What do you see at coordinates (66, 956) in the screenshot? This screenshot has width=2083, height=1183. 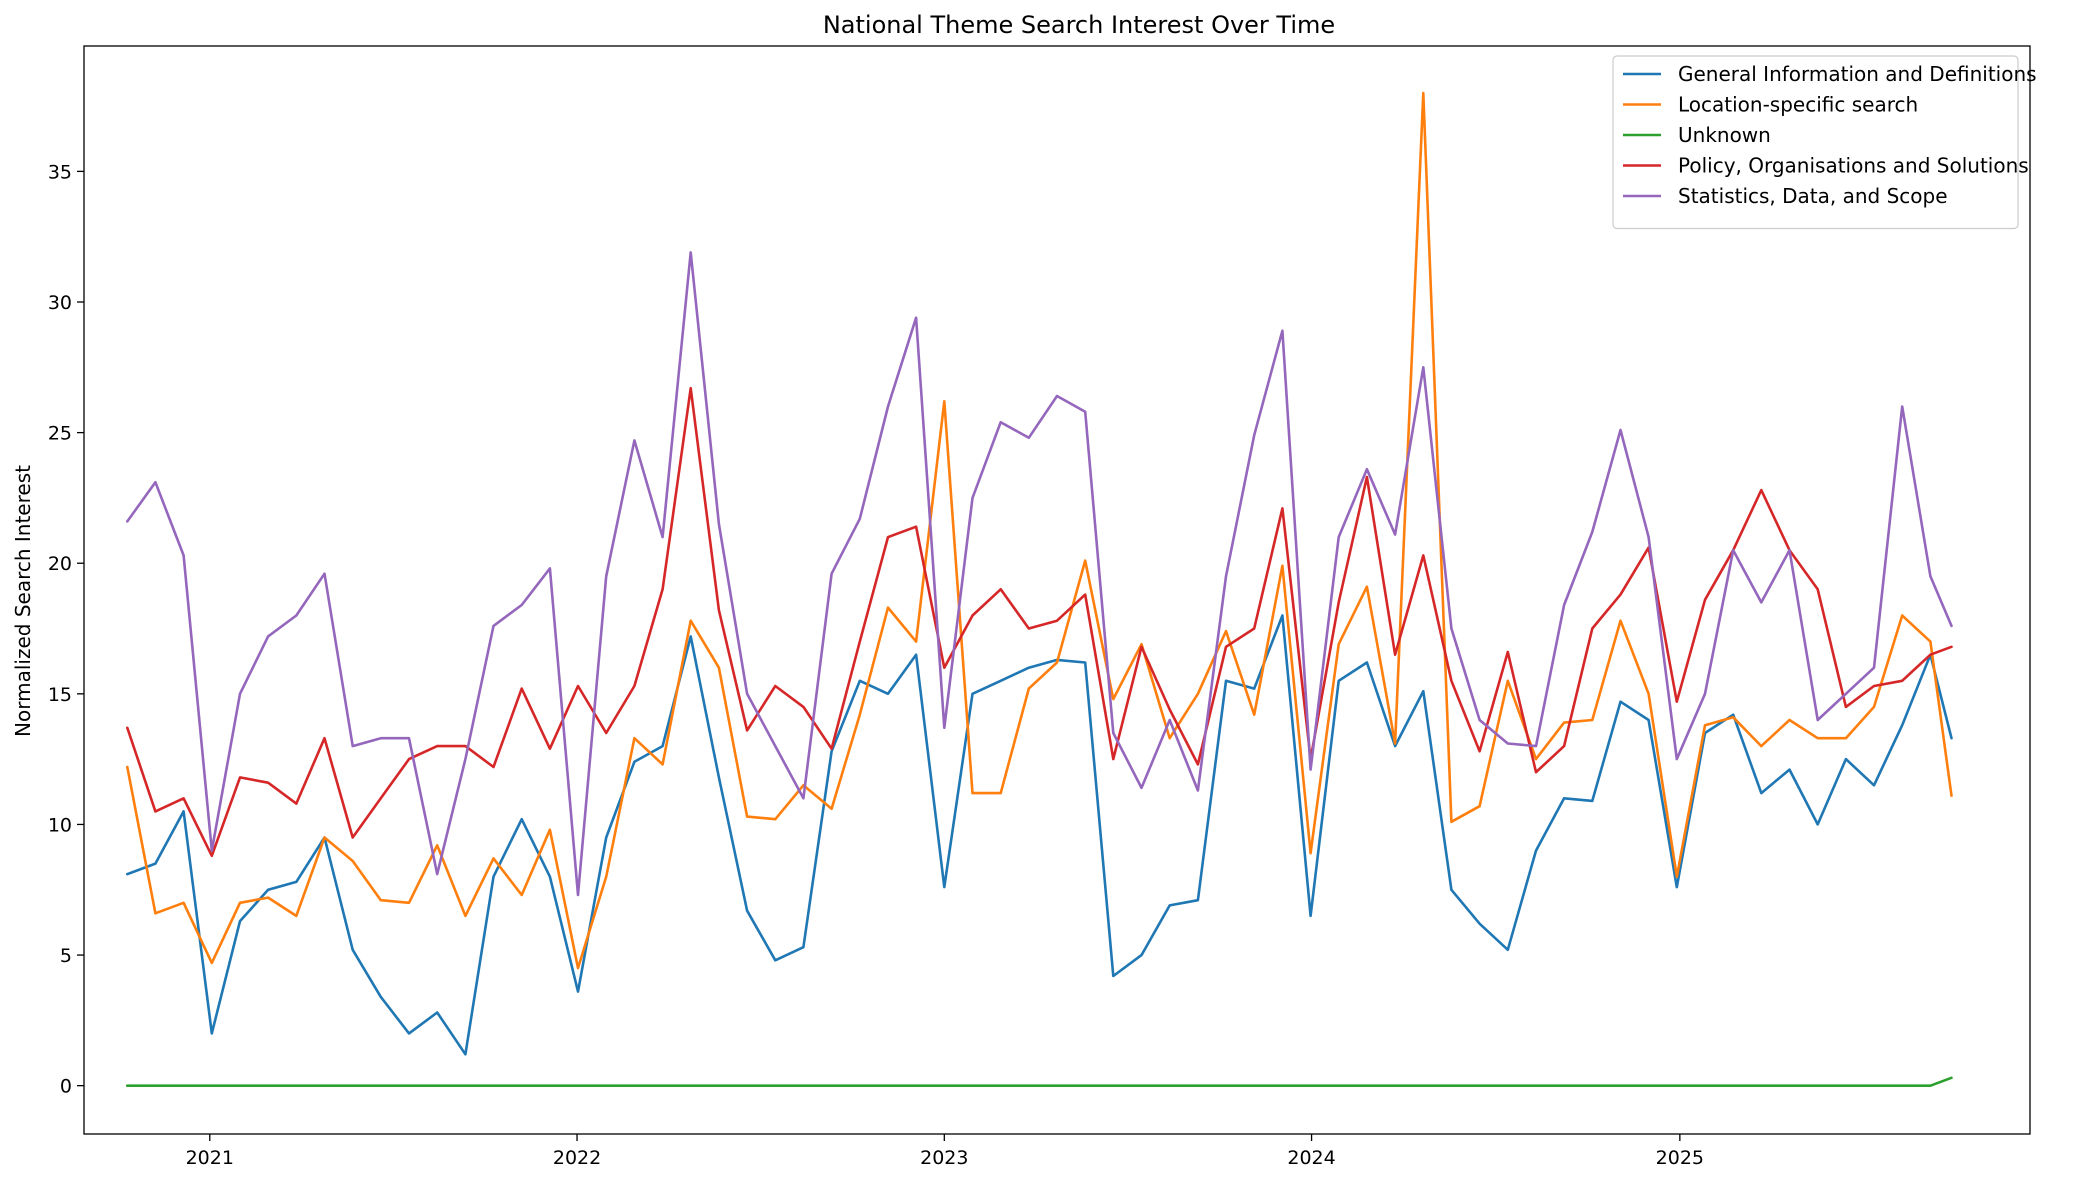 I see `y-tick-label: 5` at bounding box center [66, 956].